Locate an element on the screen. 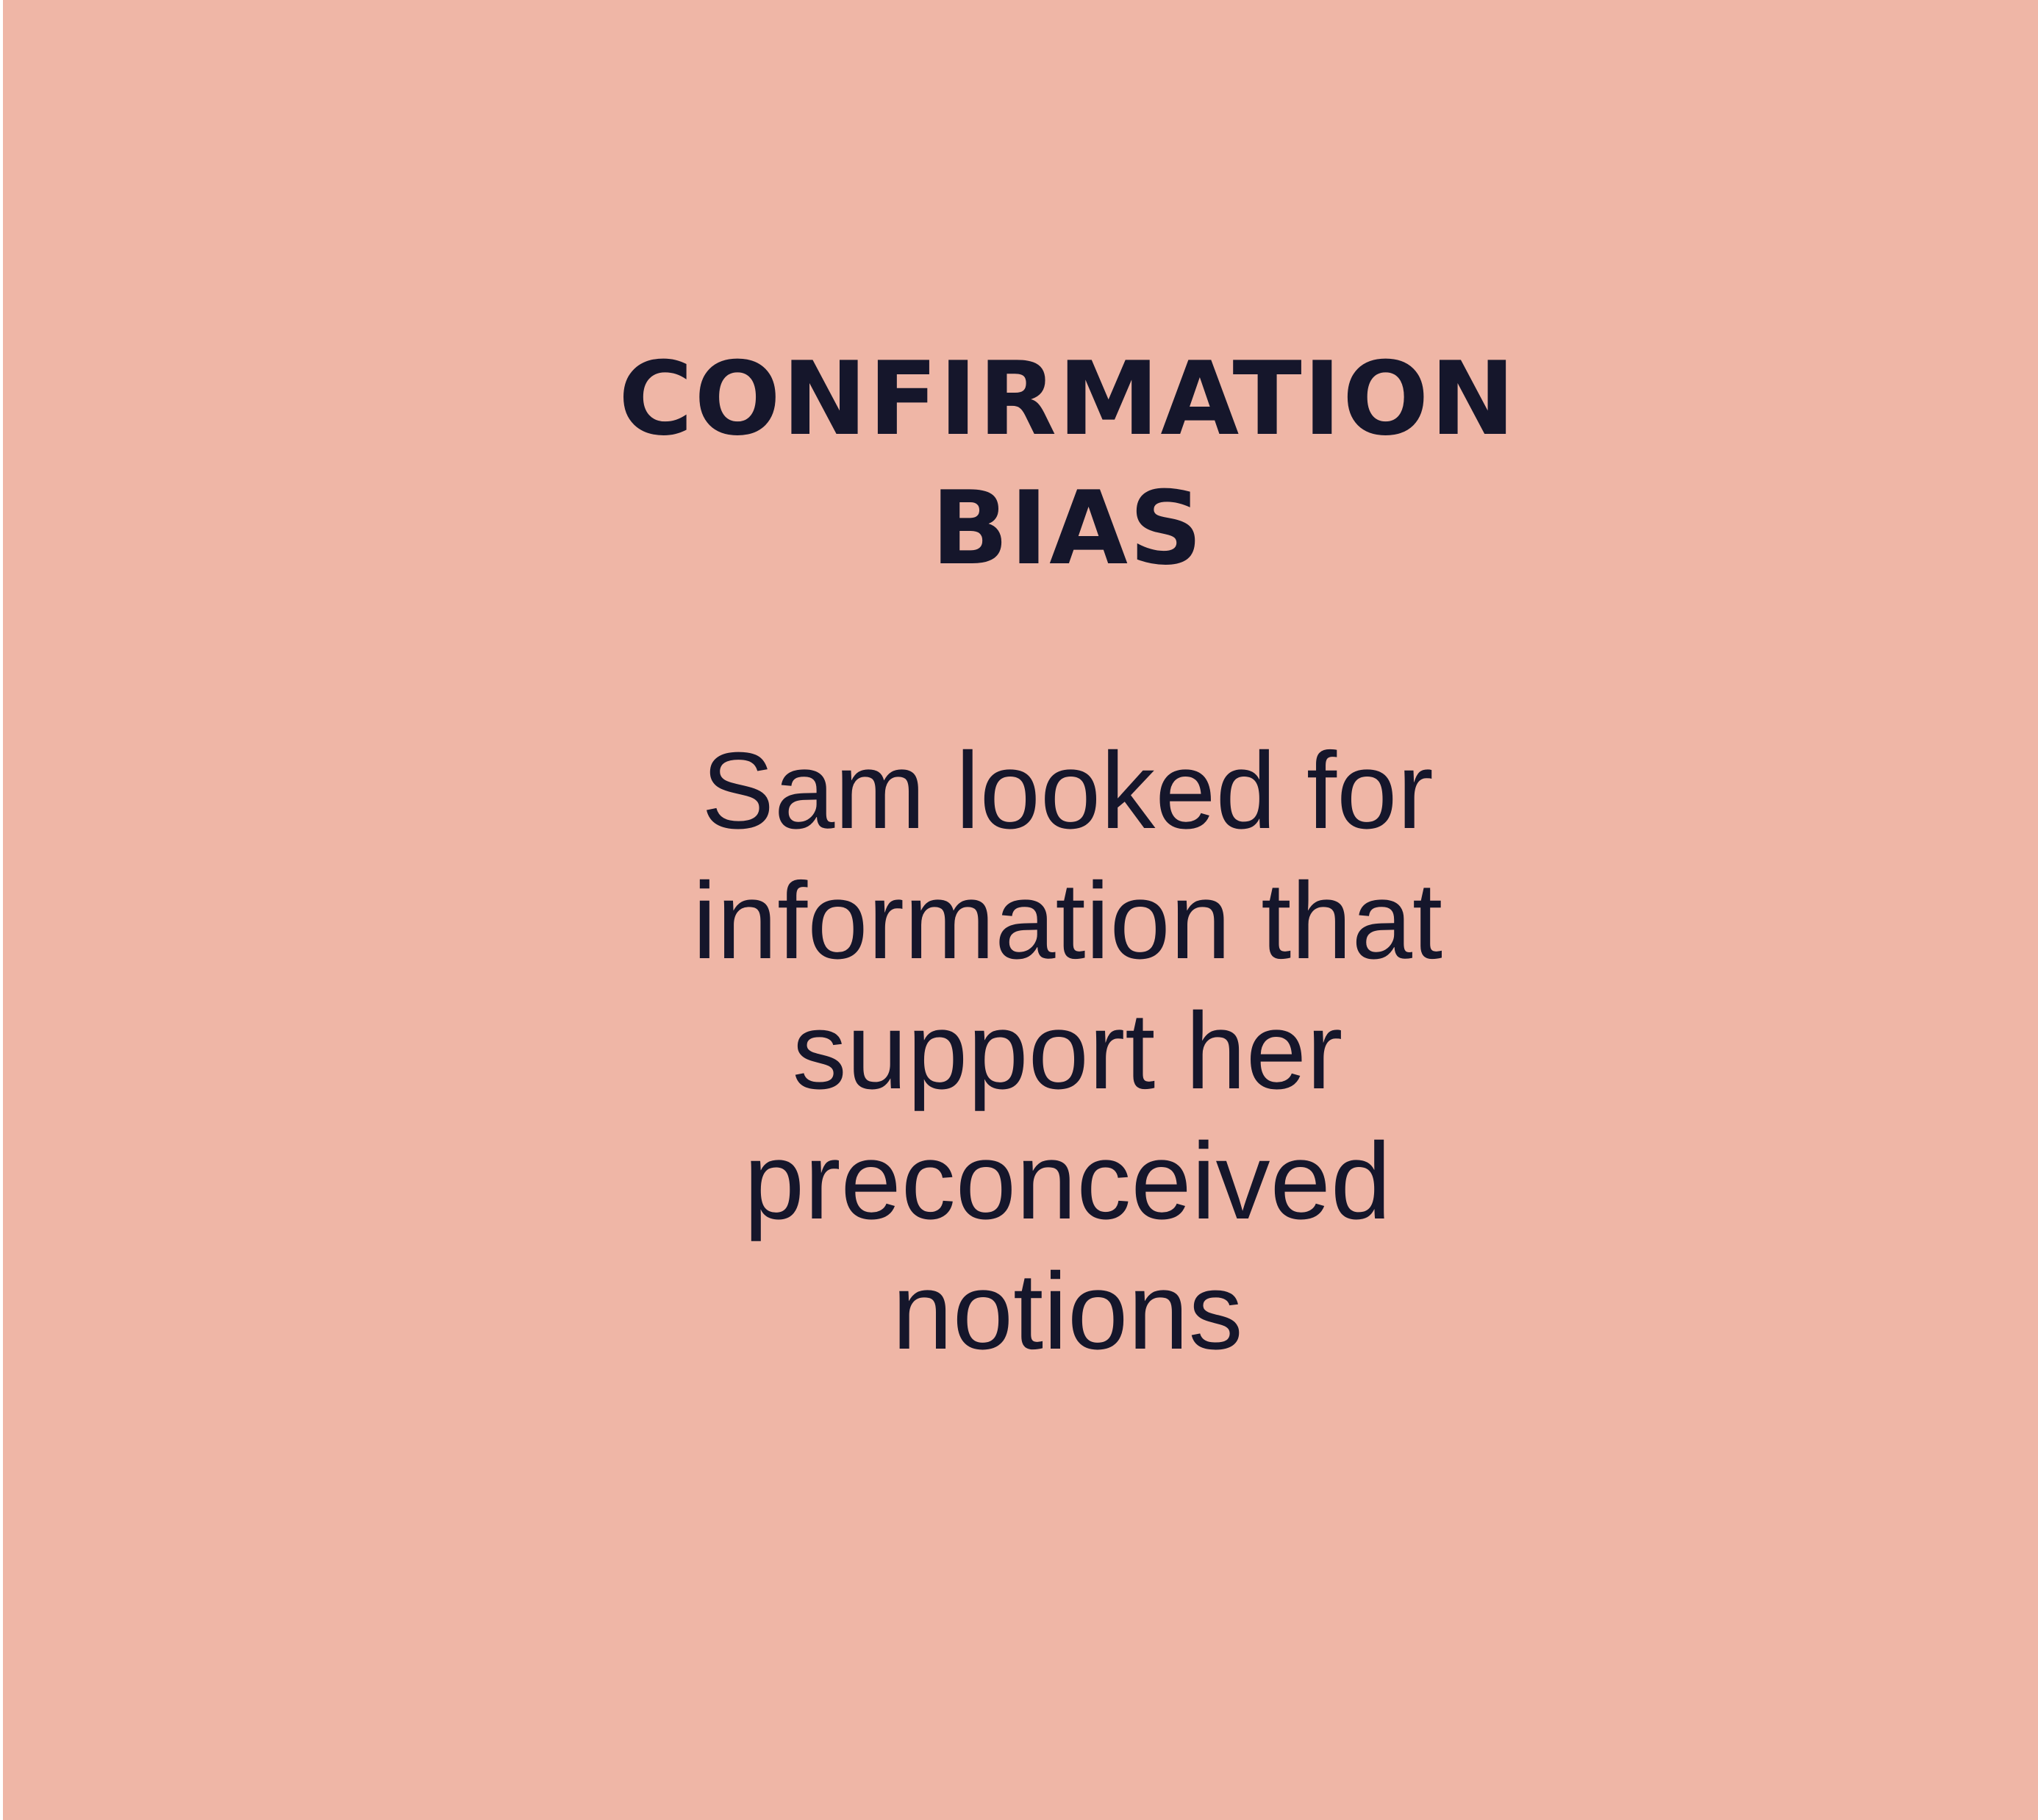  card-title: CONFIRMATION BIAS is located at coordinates (1021, 464).